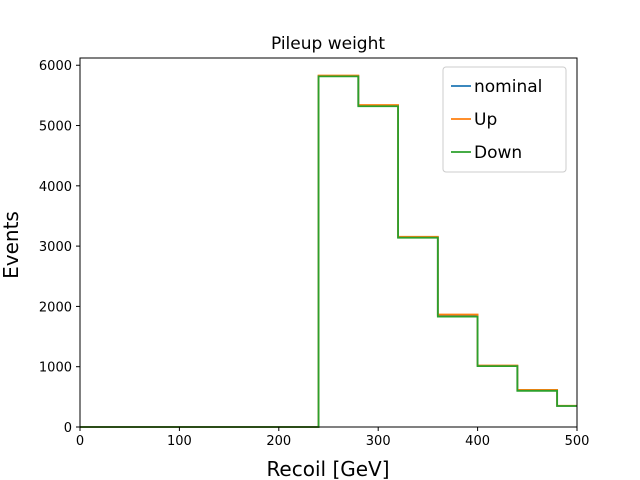 Image resolution: width=640 pixels, height=480 pixels. Describe the element at coordinates (55, 247) in the screenshot. I see `y-tick-label: 3000` at that location.